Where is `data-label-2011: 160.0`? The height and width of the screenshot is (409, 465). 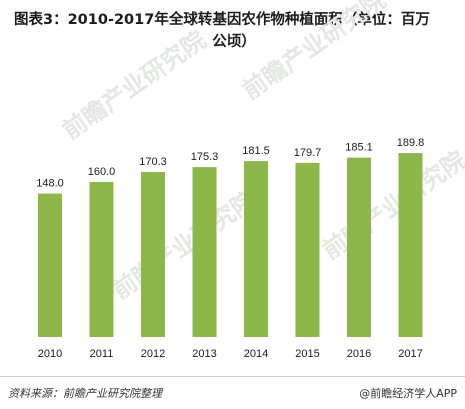
data-label-2011: 160.0 is located at coordinates (102, 172).